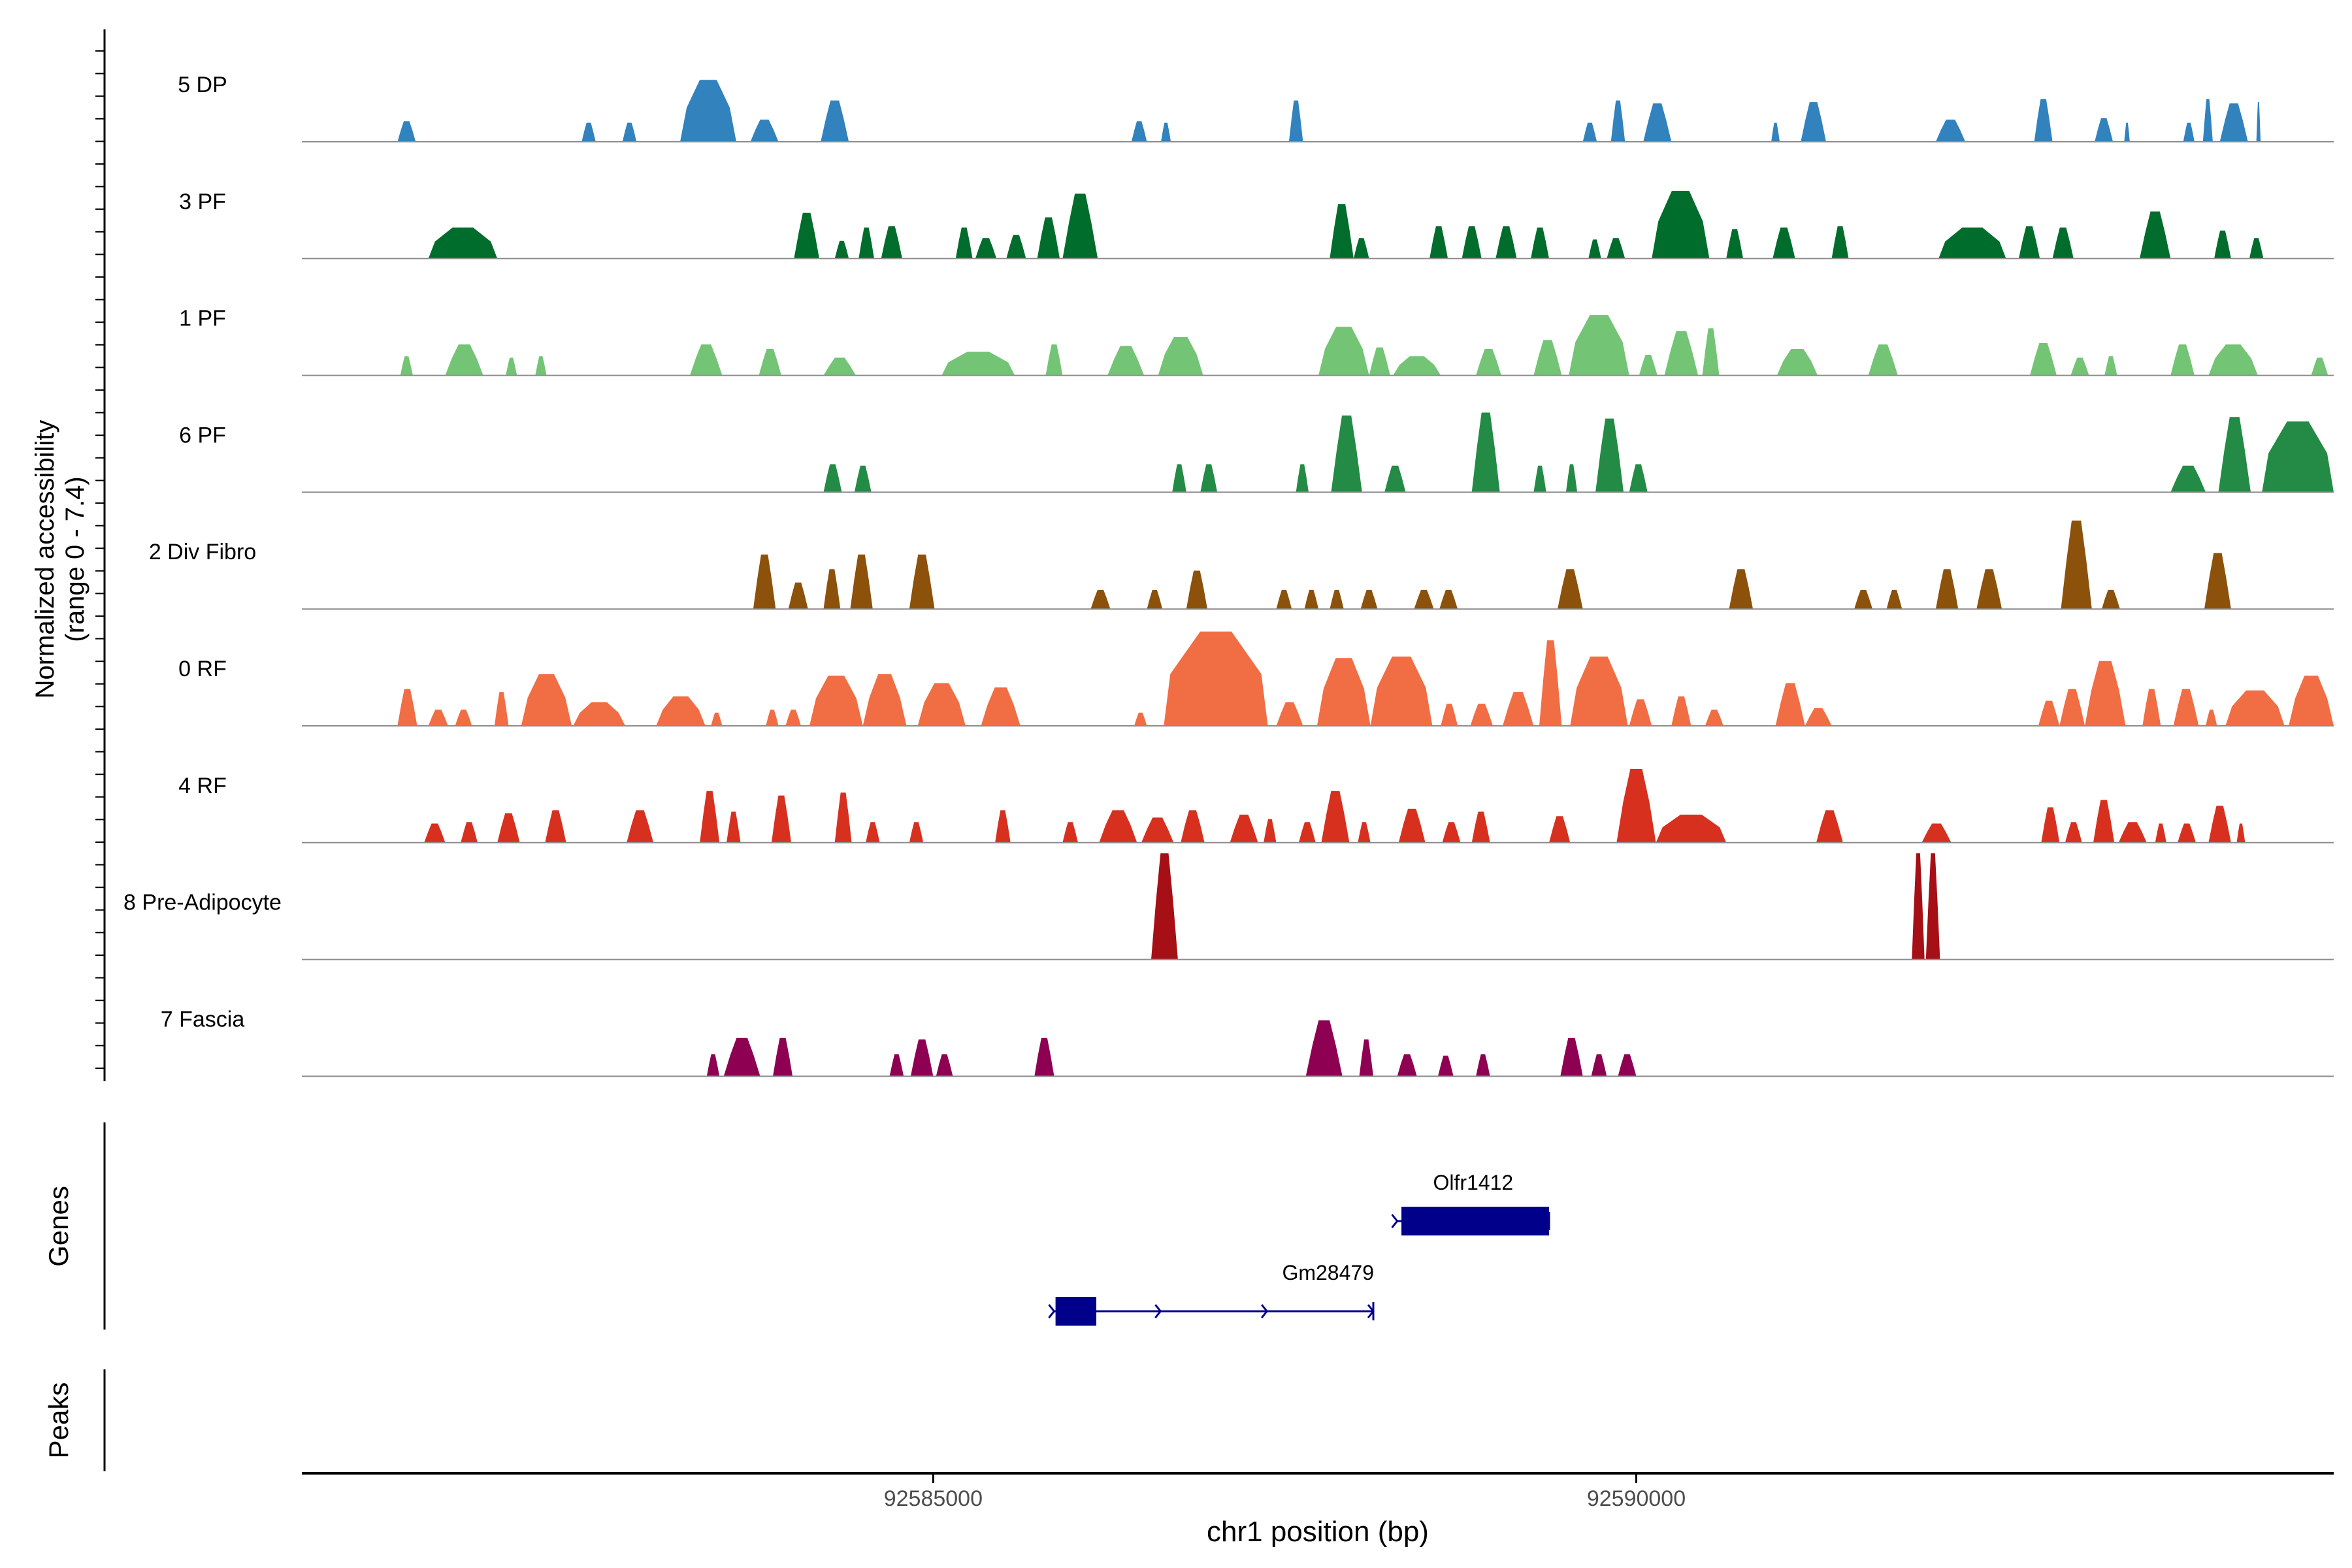 The width and height of the screenshot is (2352, 1568). I want to click on gene-olfr1412: Olfr1412, so click(1470, 1203).